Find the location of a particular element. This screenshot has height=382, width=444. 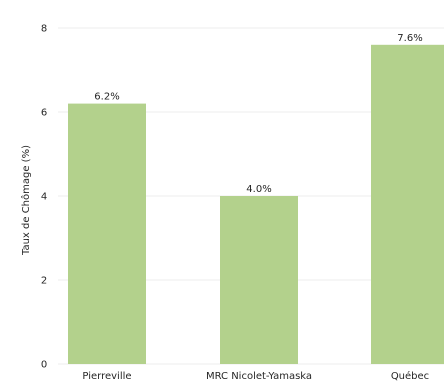

x-axis-categories: Pierreville MRC Nicolet-Yamaska Québec is located at coordinates (255, 376).